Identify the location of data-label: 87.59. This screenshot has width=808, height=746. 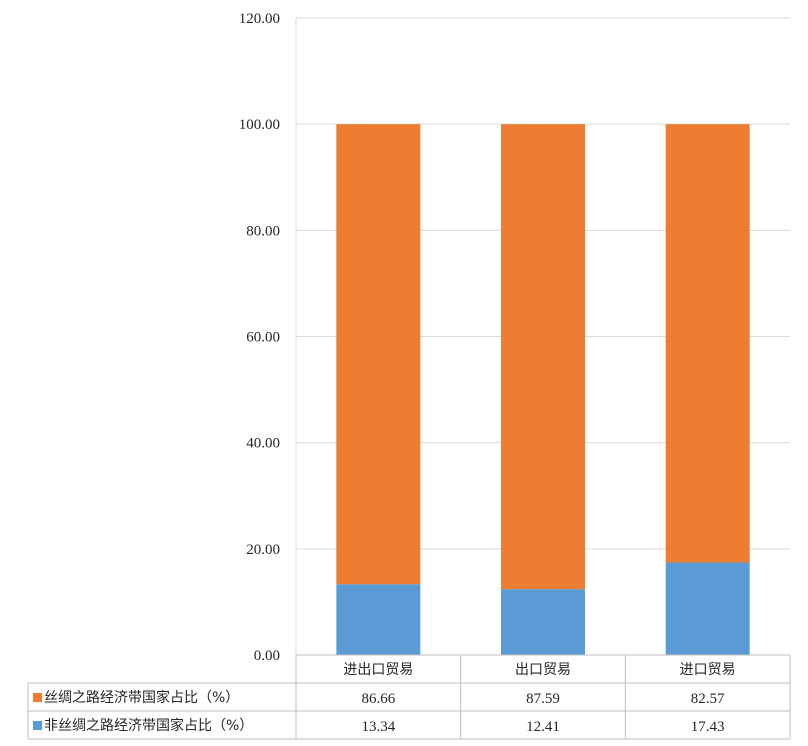
(543, 699).